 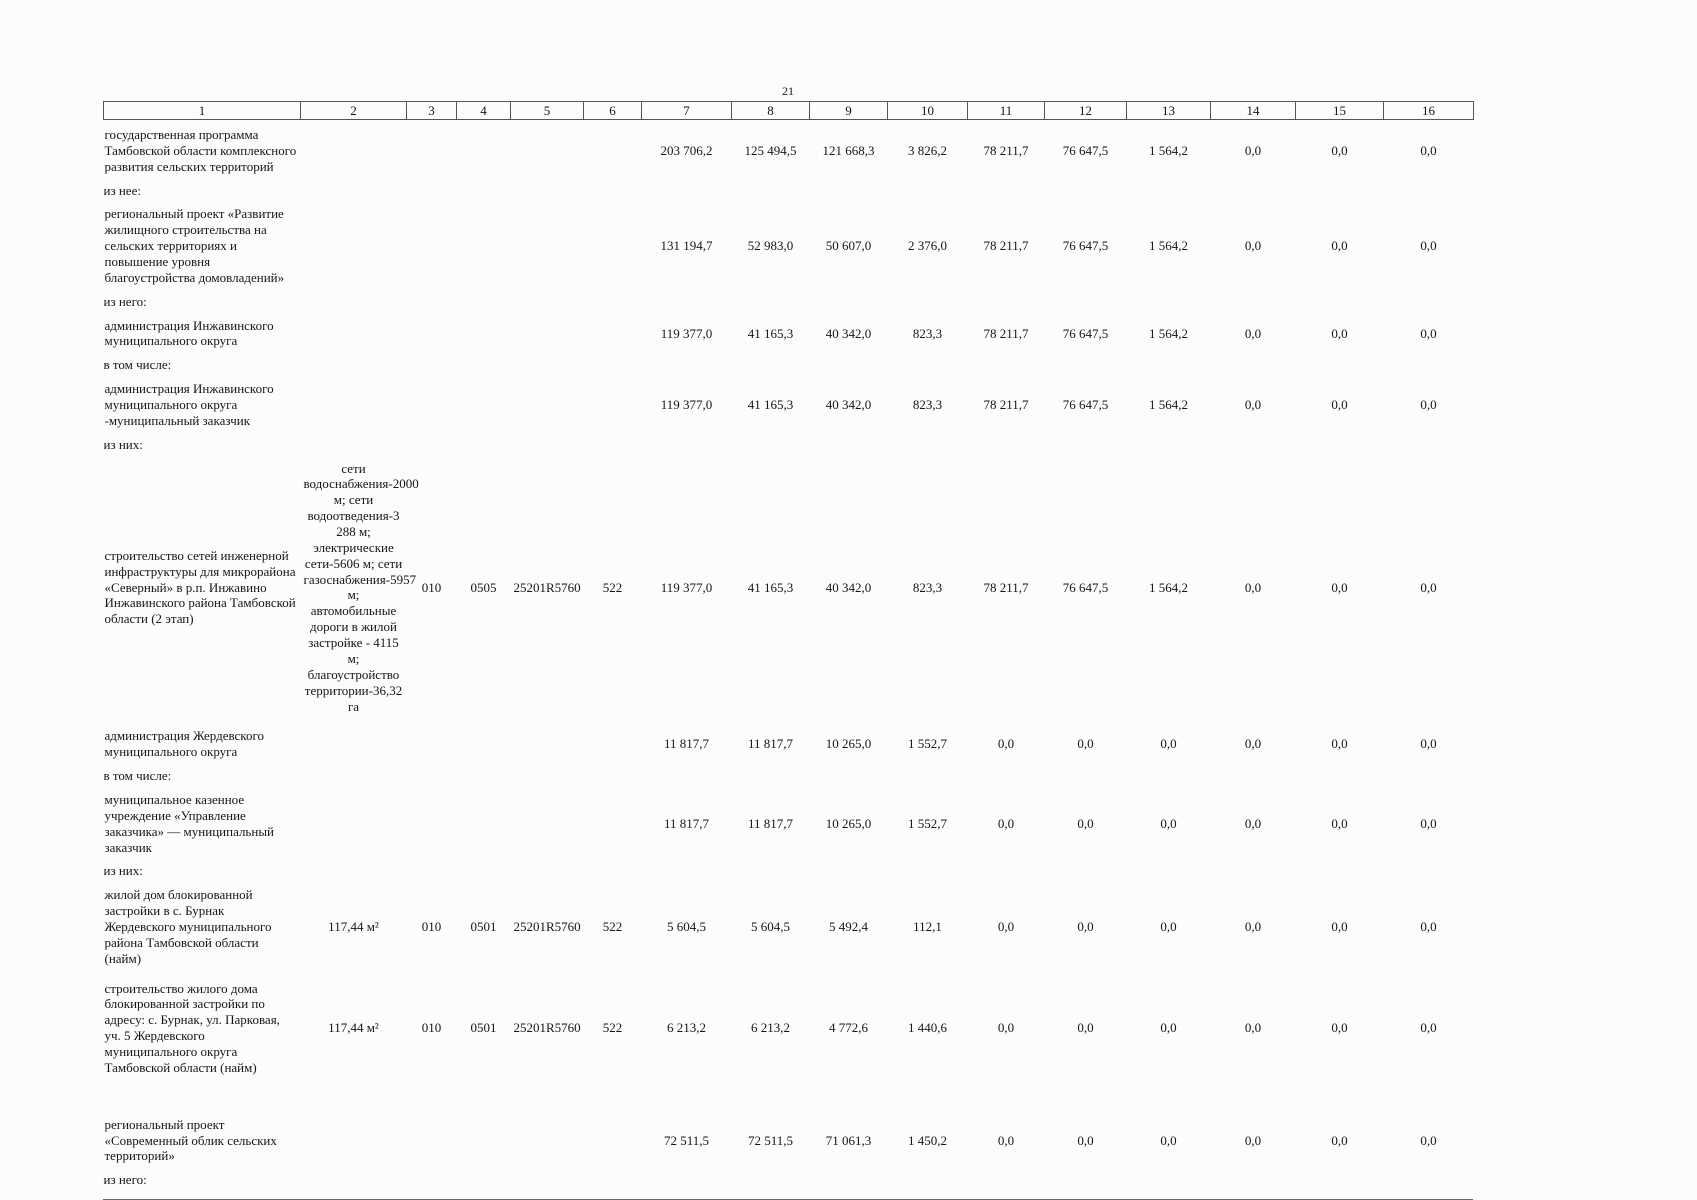 I want to click on cell-col10: 3 826,2, so click(x=927, y=150).